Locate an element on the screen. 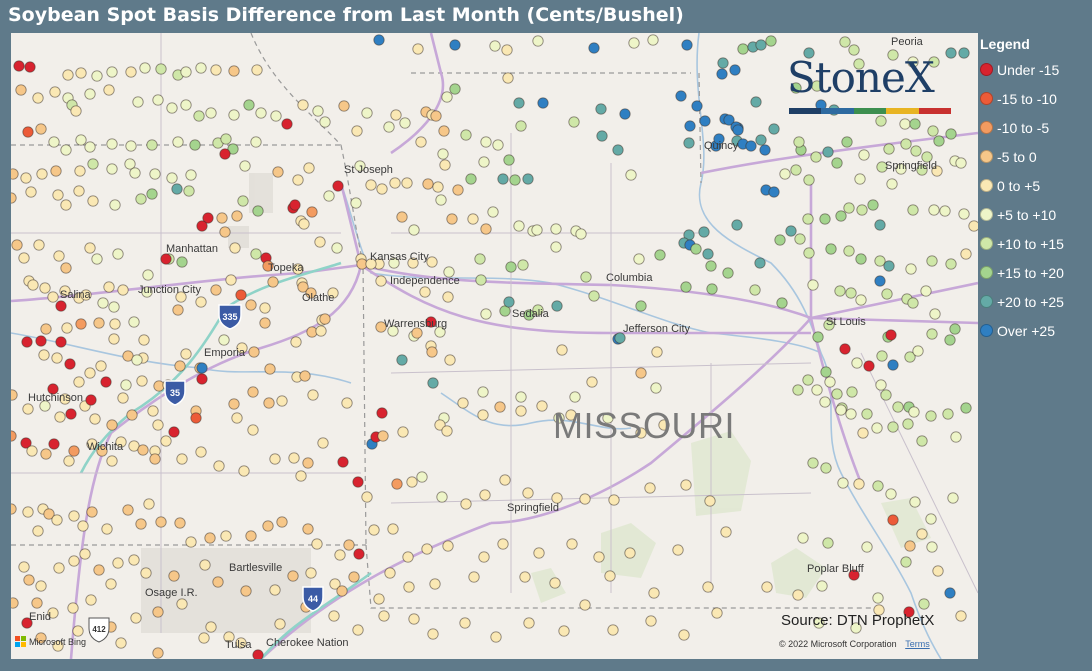 The height and width of the screenshot is (671, 1092). terms-link: Terms is located at coordinates (917, 644).